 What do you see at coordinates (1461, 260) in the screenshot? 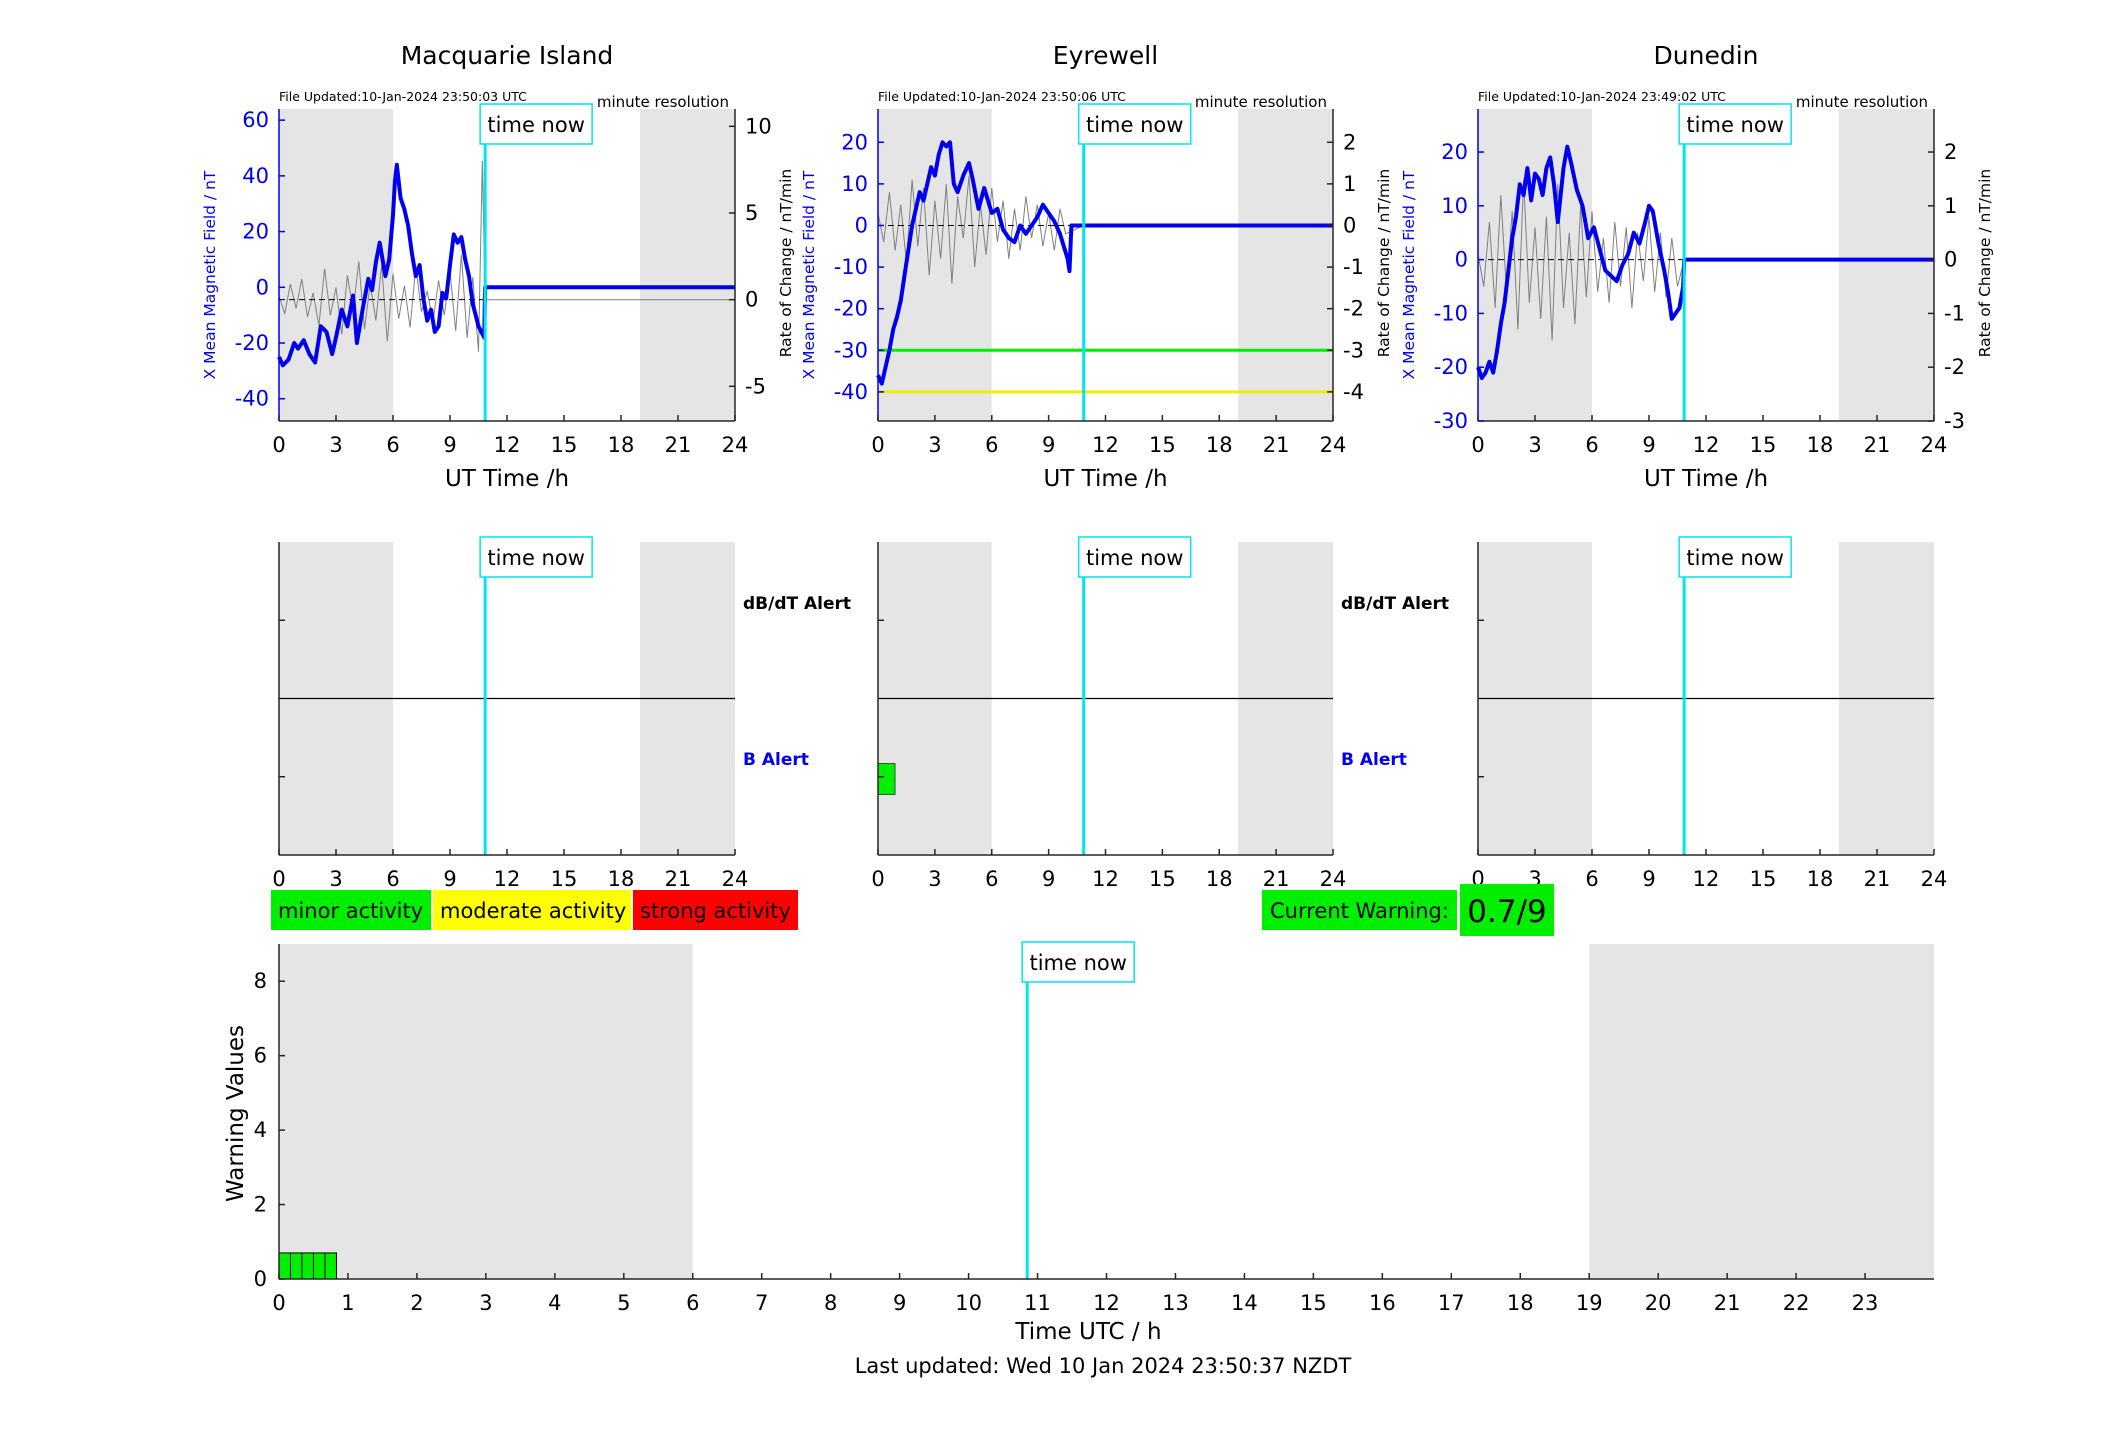
I see `y-left-tick-label: 0` at bounding box center [1461, 260].